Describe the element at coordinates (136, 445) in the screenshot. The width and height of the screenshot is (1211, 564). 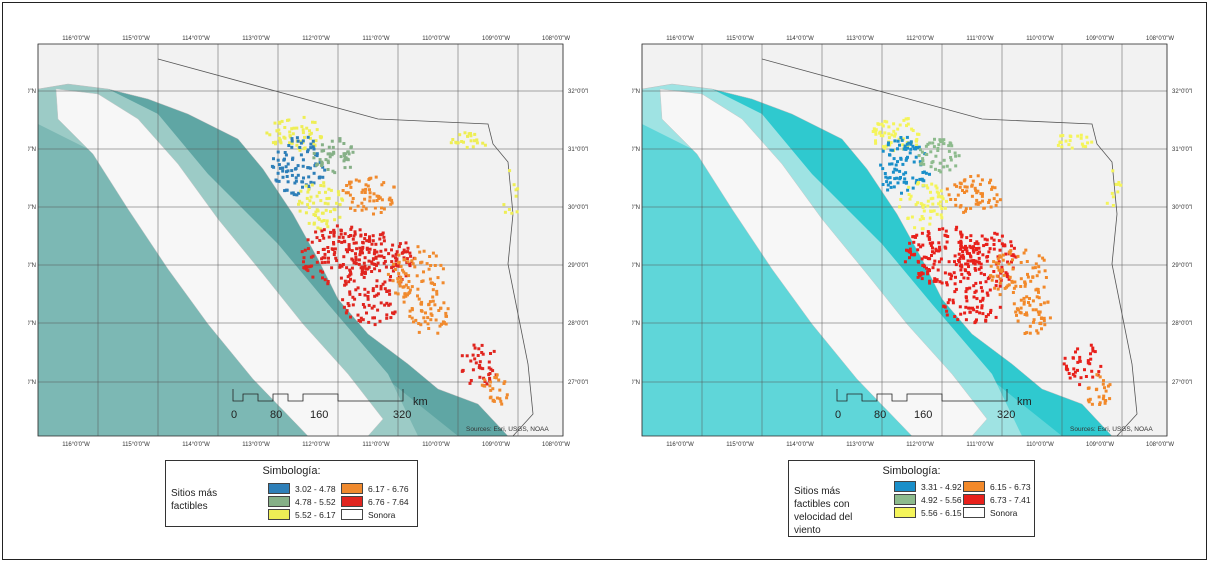
I see `longitude-label: 115°0'0"W` at that location.